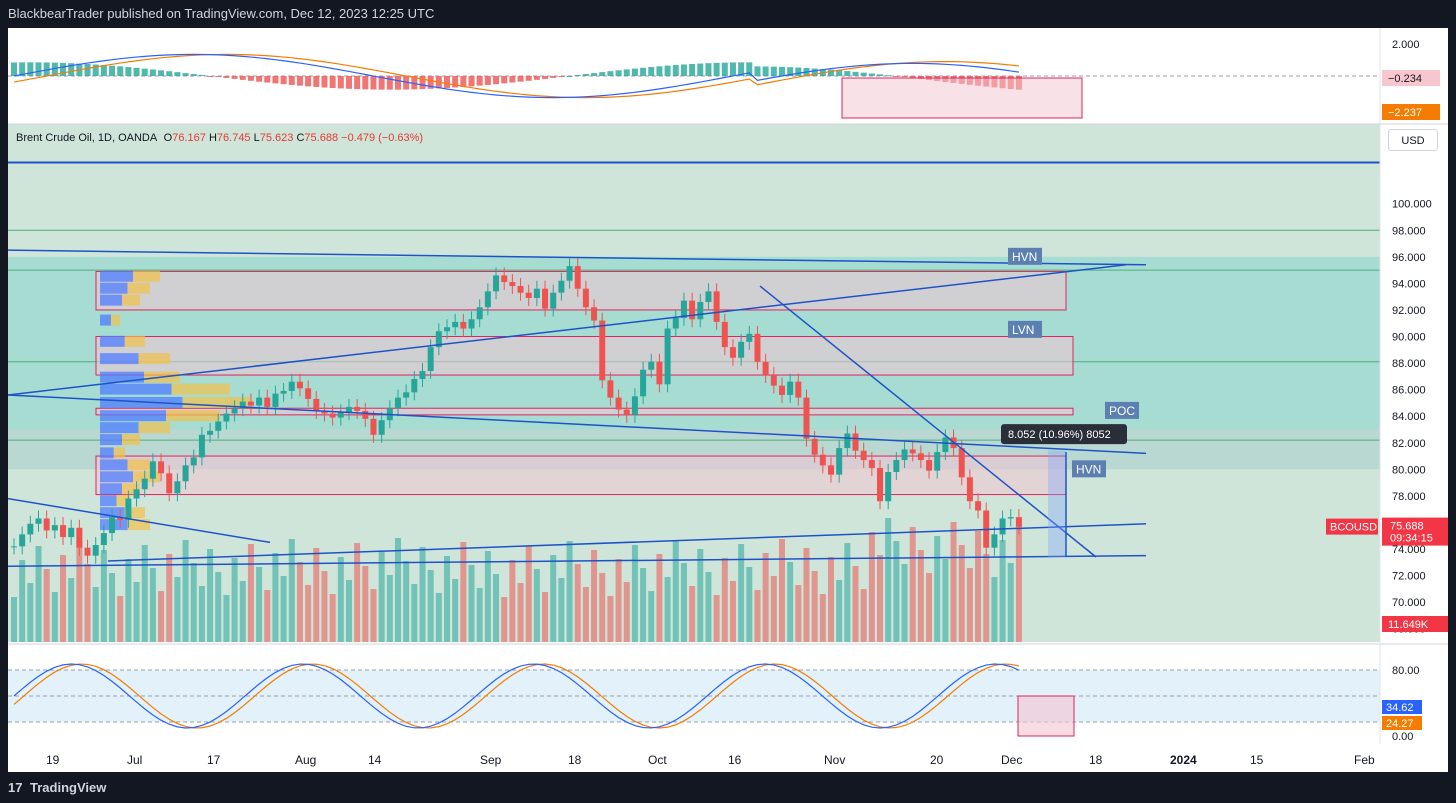 This screenshot has width=1456, height=803. What do you see at coordinates (1413, 140) in the screenshot?
I see `currency-button: USD` at bounding box center [1413, 140].